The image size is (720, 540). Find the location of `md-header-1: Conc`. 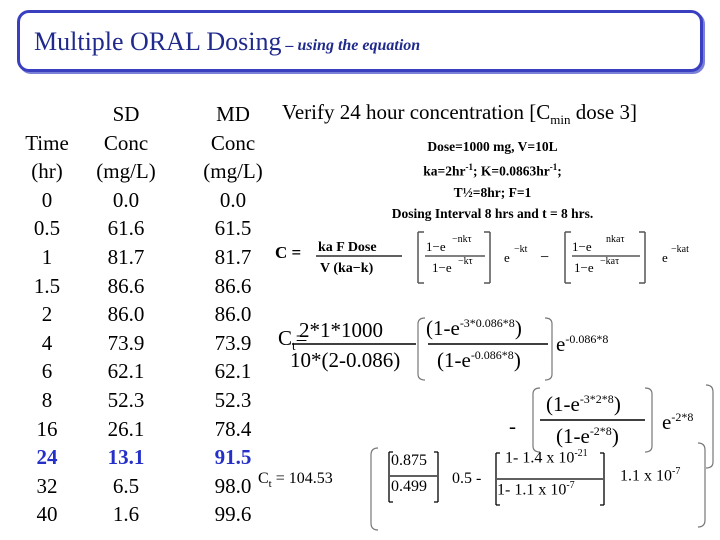

md-header-1: Conc is located at coordinates (233, 142).